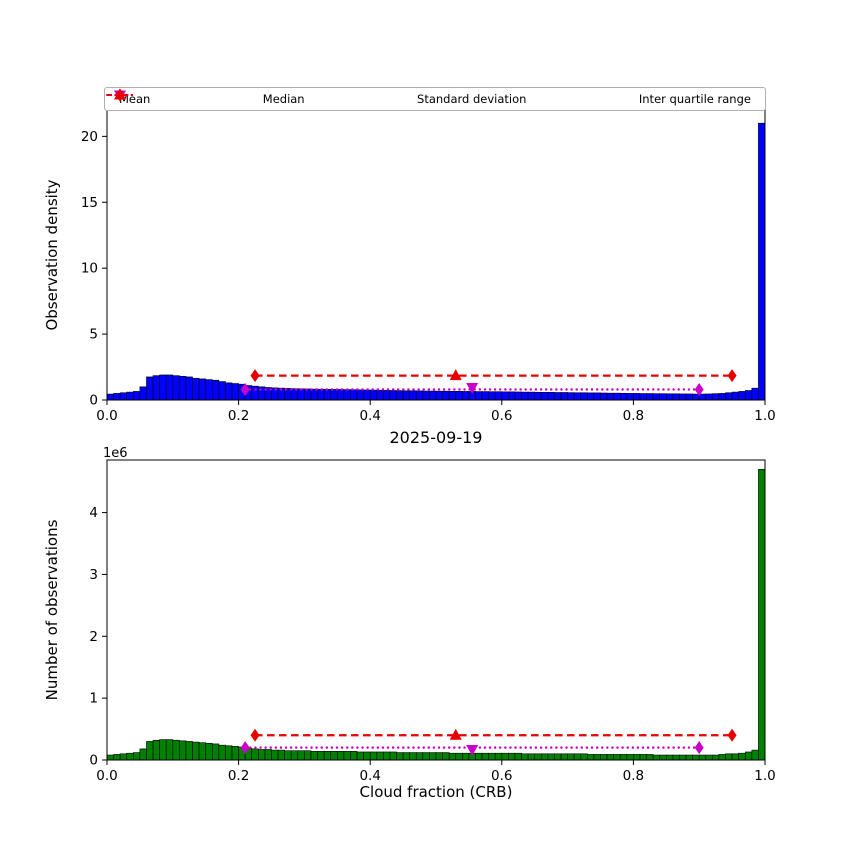  What do you see at coordinates (89, 137) in the screenshot?
I see `y-tick-label: 20` at bounding box center [89, 137].